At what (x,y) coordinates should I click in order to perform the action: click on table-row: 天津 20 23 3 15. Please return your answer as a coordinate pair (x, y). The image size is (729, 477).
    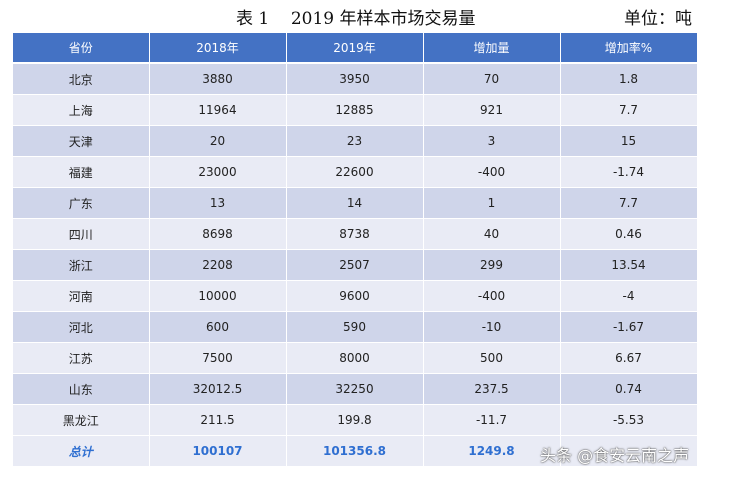
    Looking at the image, I should click on (355, 141).